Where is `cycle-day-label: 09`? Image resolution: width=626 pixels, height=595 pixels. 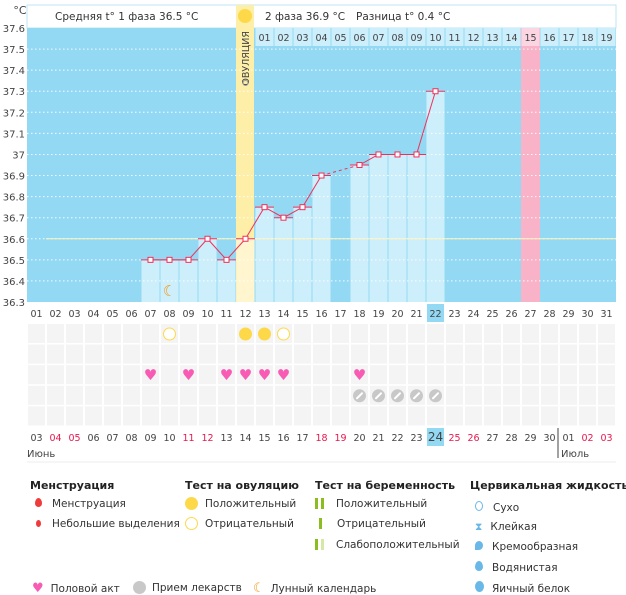 cycle-day-label: 09 is located at coordinates (188, 314).